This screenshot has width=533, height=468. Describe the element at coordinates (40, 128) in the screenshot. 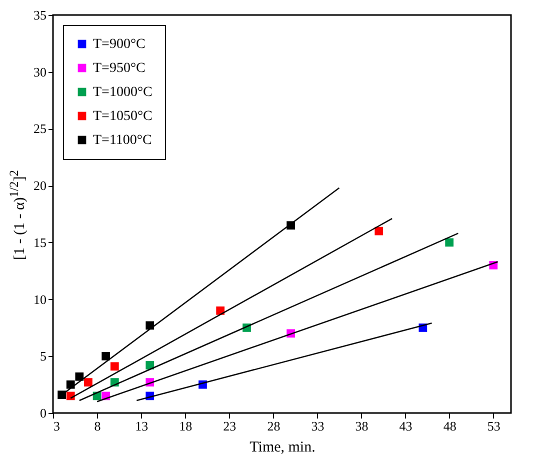

I see `y-tick-label: 25` at that location.